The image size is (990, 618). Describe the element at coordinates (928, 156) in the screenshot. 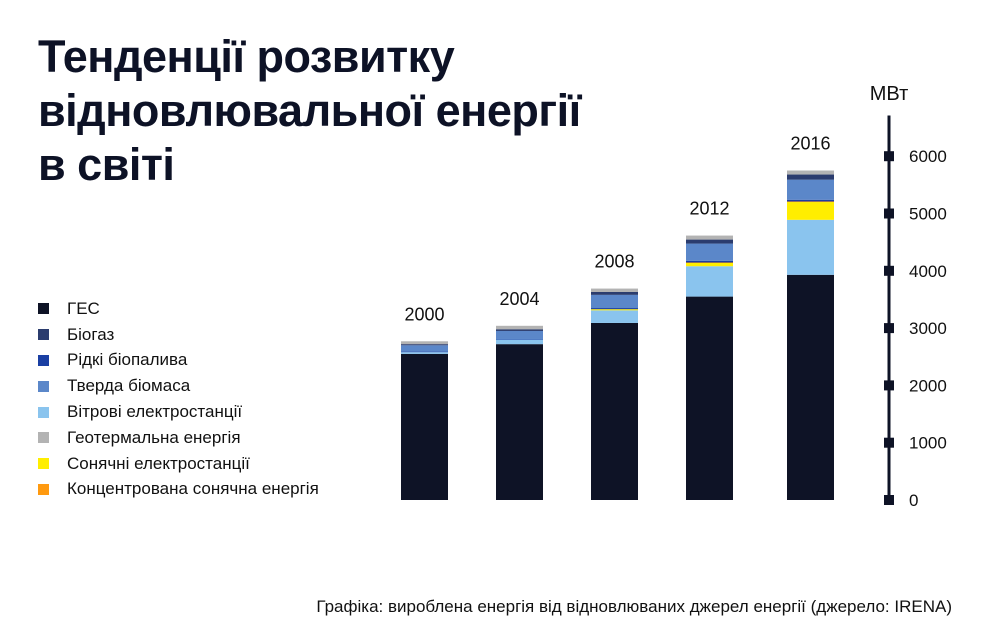

I see `y-tick-label: 6000` at that location.